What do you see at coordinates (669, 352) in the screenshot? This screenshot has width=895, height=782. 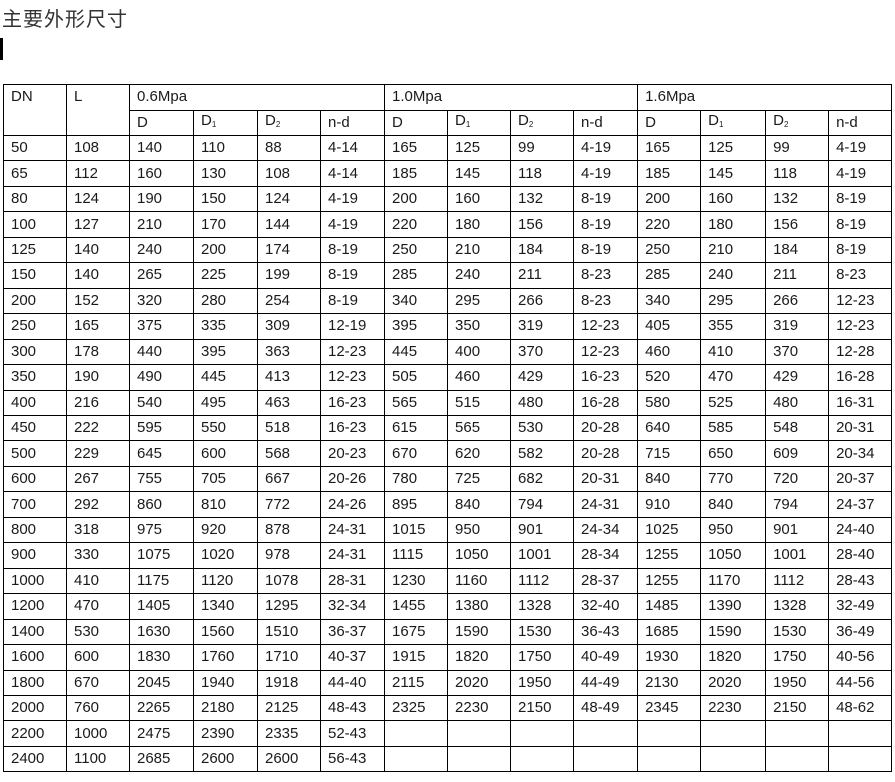 I see `table-cell: 460` at bounding box center [669, 352].